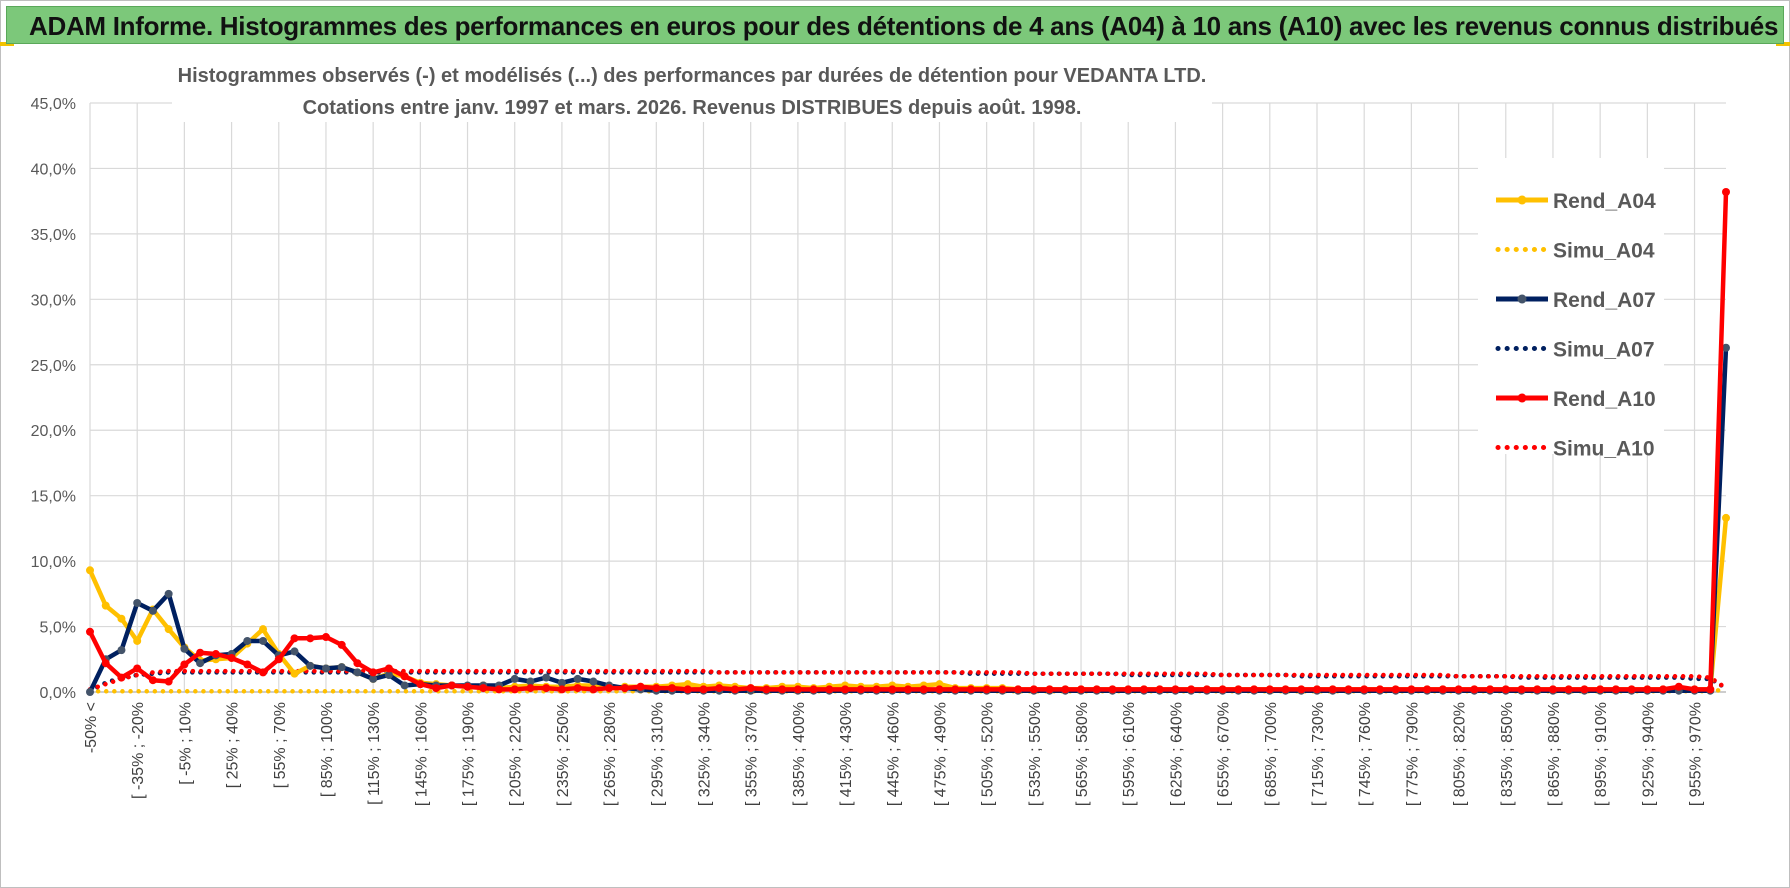 Image resolution: width=1790 pixels, height=888 pixels. Describe the element at coordinates (1507, 754) in the screenshot. I see `x-tick-label: [ 835% ; 850%` at that location.